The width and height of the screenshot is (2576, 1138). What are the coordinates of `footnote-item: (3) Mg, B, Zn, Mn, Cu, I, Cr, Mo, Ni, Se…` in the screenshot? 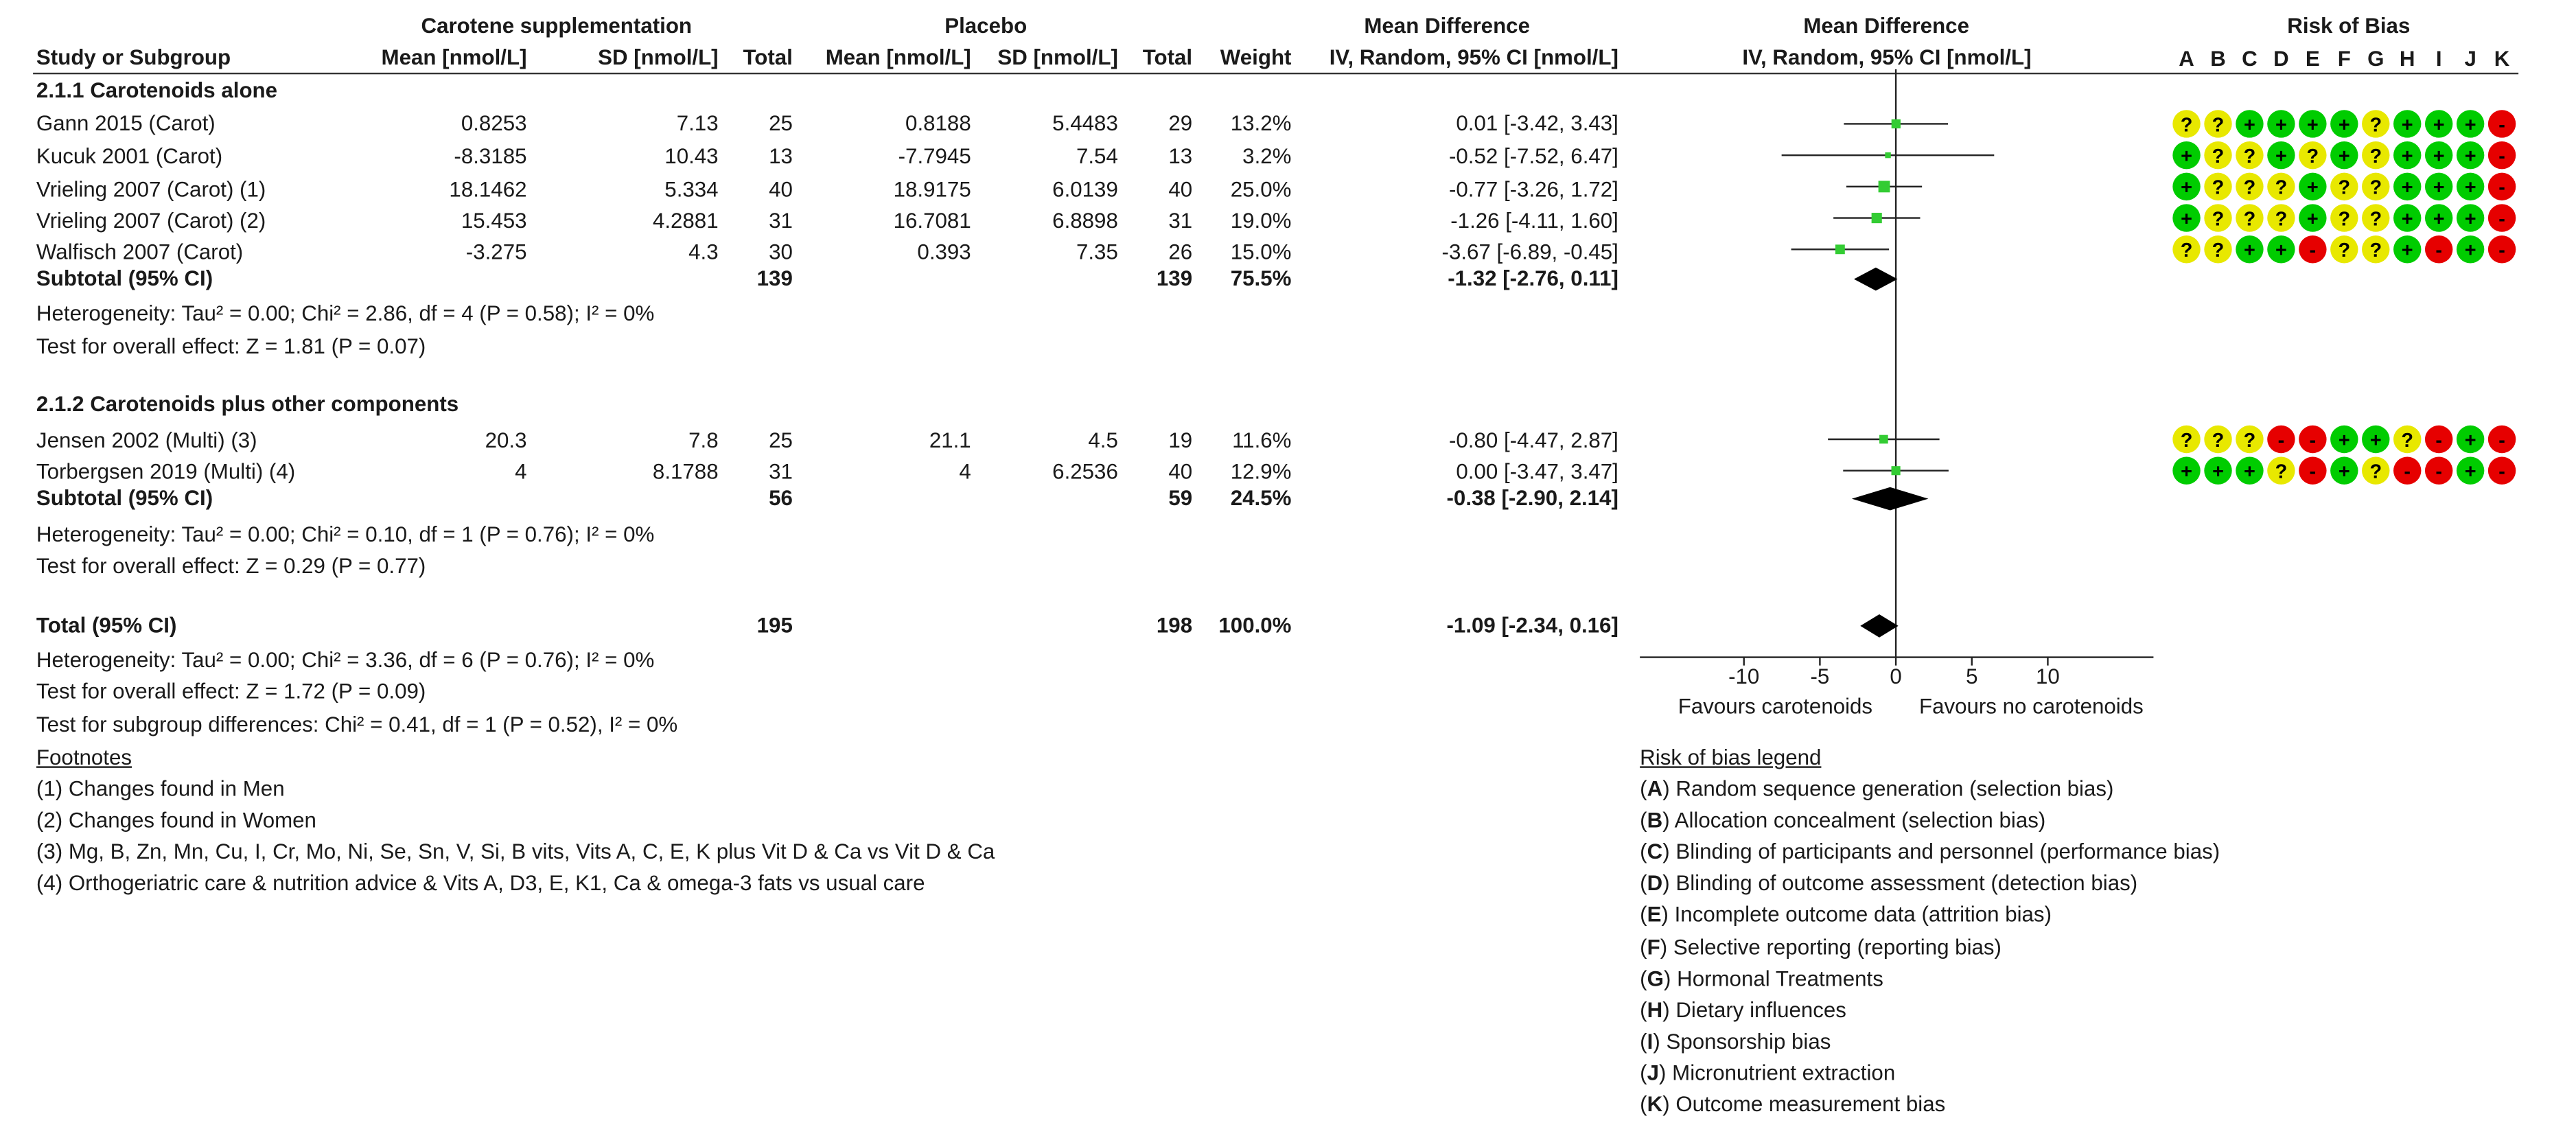 It's located at (515, 851).